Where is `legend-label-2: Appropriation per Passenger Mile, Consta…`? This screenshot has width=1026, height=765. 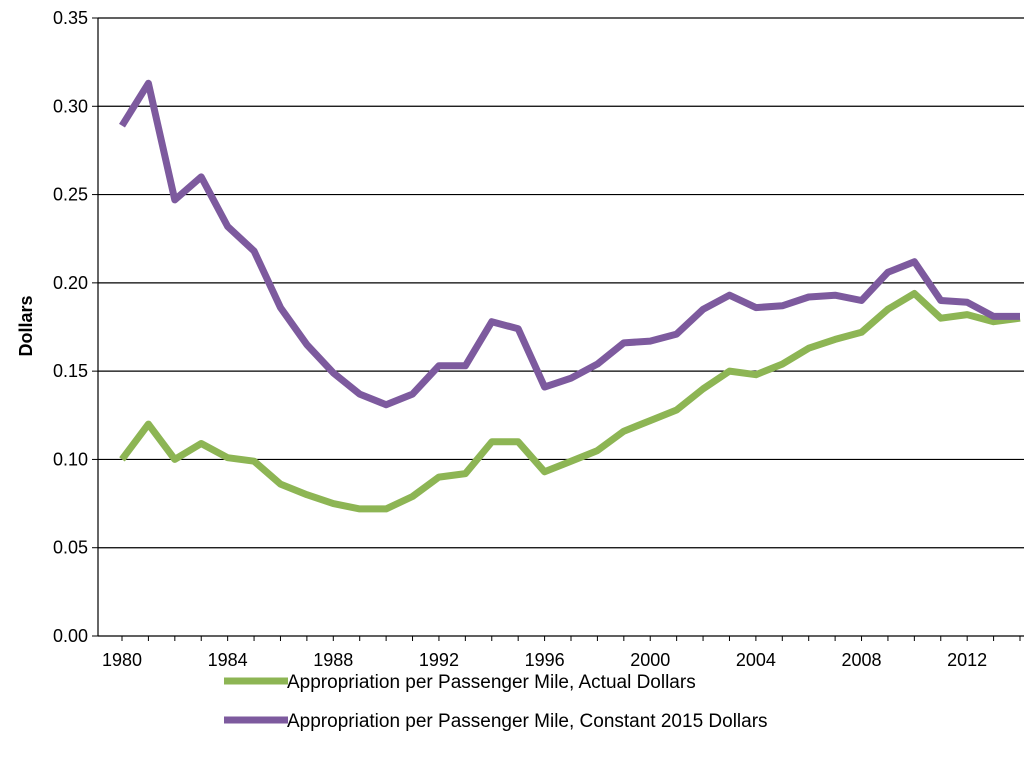
legend-label-2: Appropriation per Passenger Mile, Consta… is located at coordinates (527, 721).